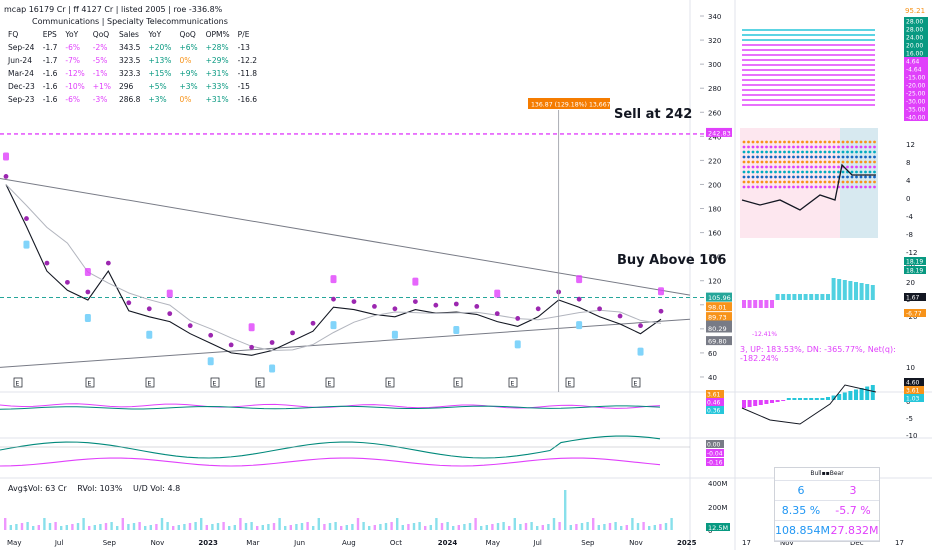  What do you see at coordinates (853, 490) in the screenshot?
I see `bear-count: 3` at bounding box center [853, 490].